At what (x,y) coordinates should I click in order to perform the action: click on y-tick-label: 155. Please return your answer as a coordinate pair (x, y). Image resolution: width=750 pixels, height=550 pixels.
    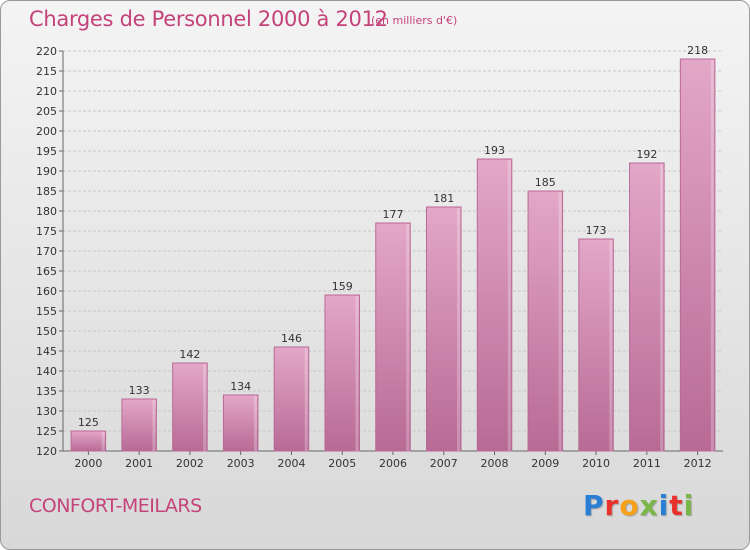
    Looking at the image, I should click on (46, 311).